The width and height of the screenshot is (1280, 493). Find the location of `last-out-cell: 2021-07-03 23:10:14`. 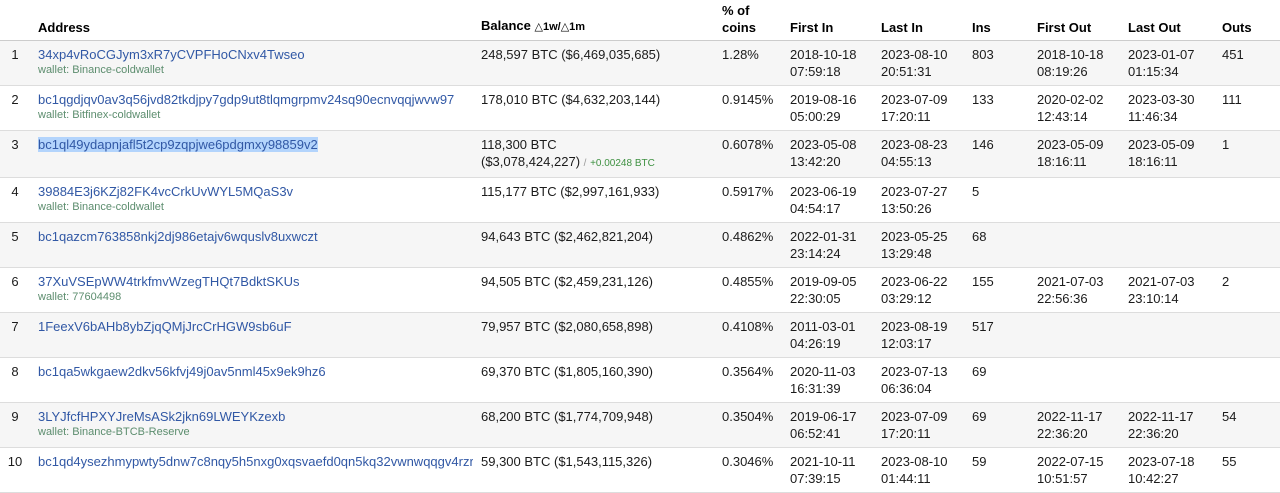

last-out-cell: 2021-07-03 23:10:14 is located at coordinates (1167, 290).